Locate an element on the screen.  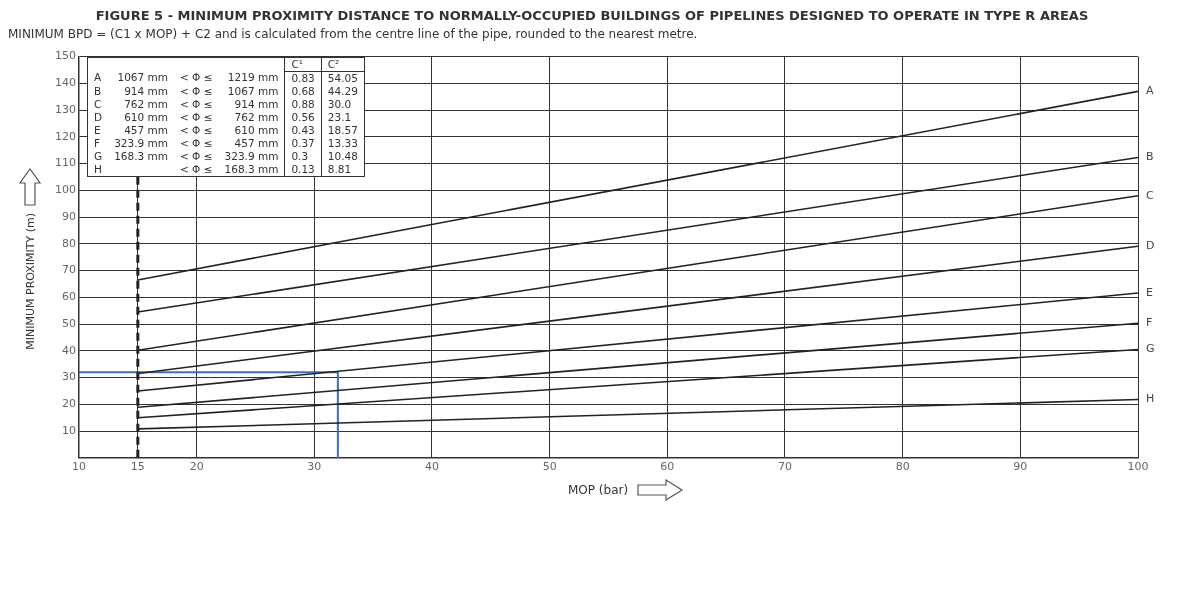
y-tick-label: 70 is located at coordinates (69, 270).